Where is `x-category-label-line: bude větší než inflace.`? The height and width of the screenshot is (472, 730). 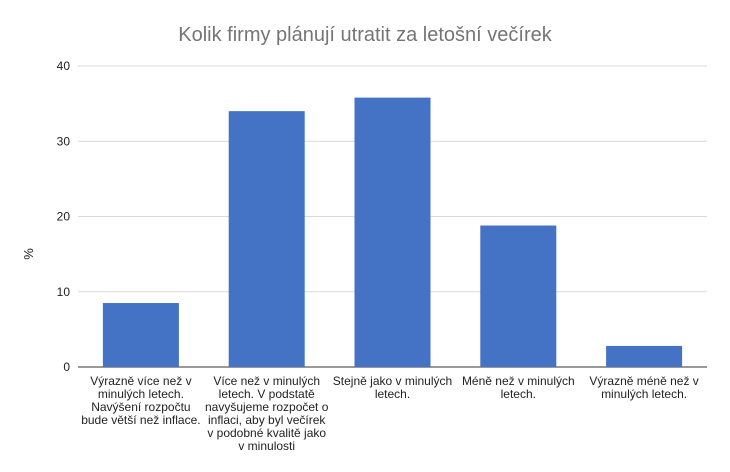
x-category-label-line: bude větší než inflace. is located at coordinates (140, 420).